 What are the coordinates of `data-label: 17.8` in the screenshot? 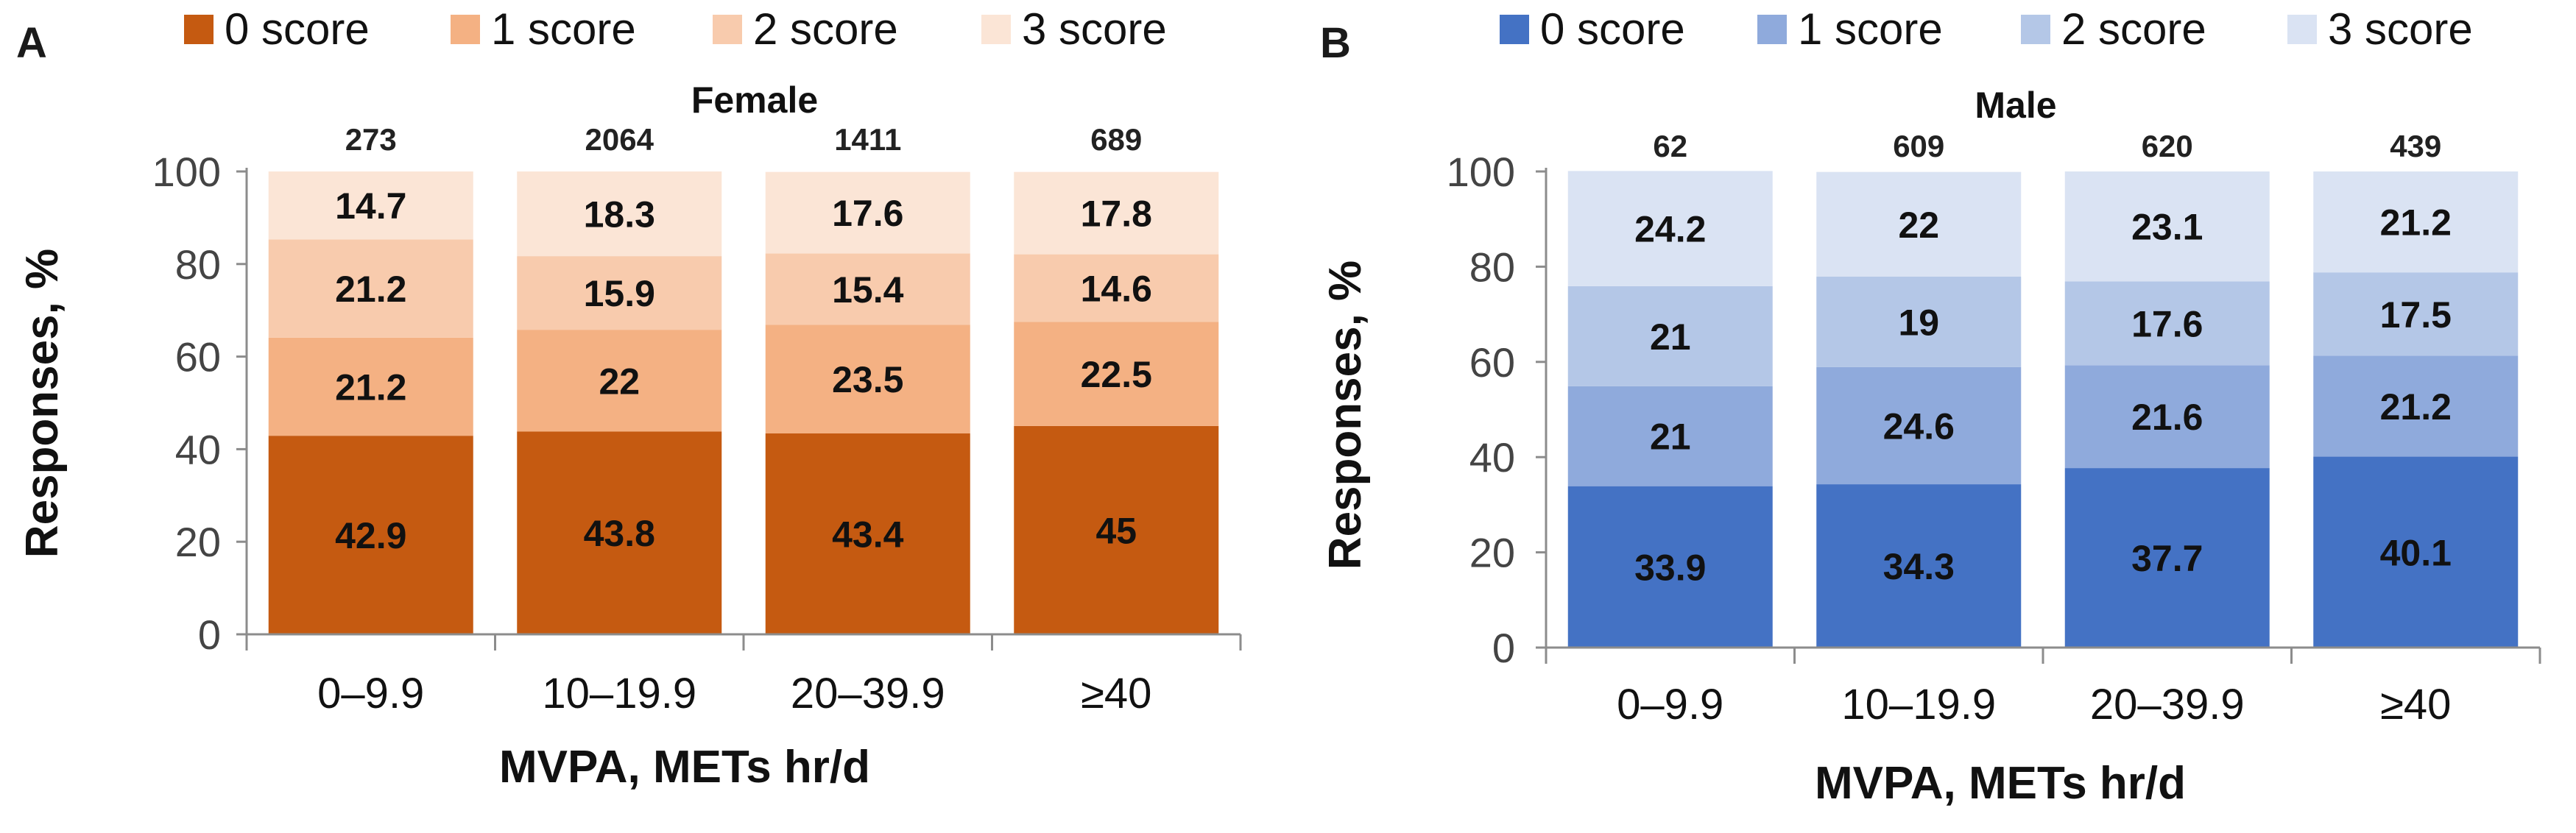 It's located at (1116, 214).